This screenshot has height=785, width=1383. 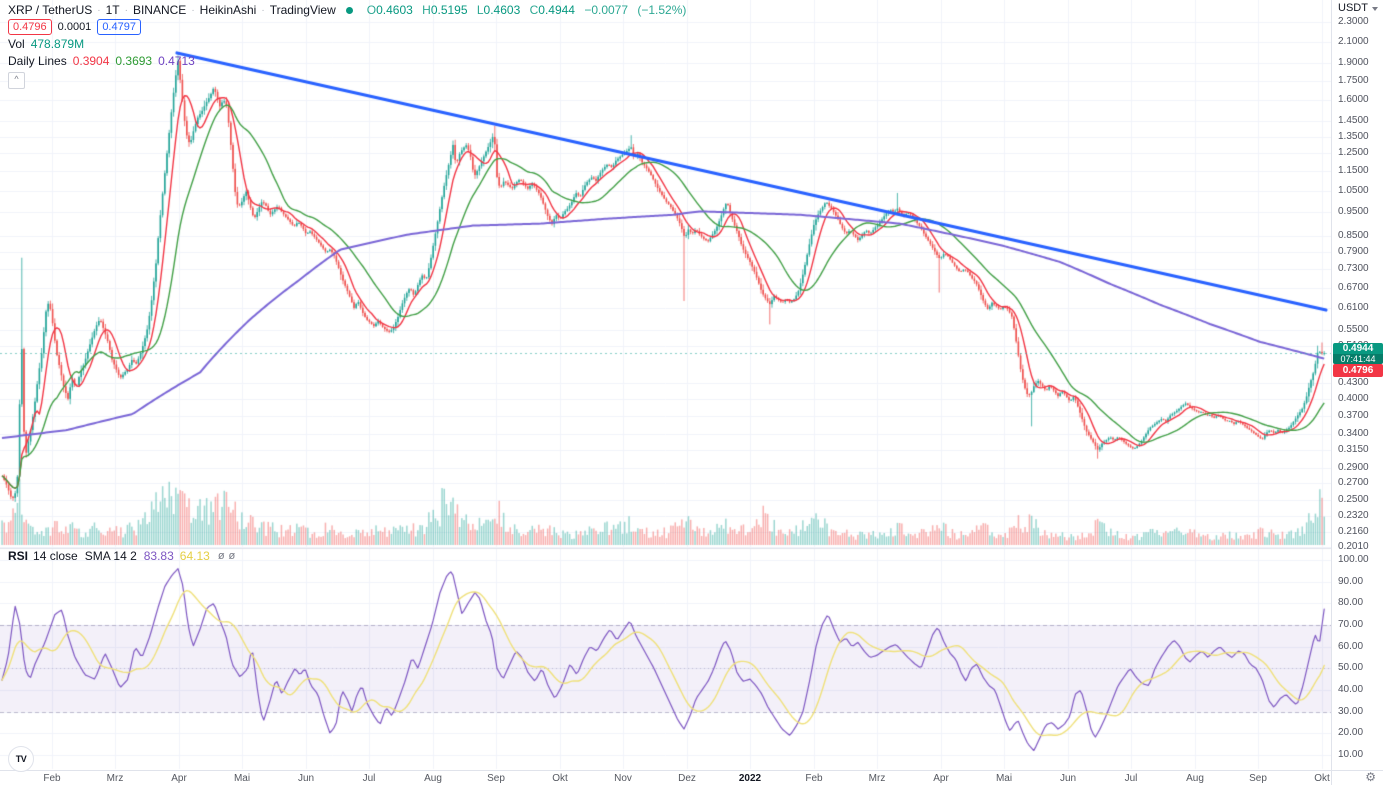 What do you see at coordinates (1353, 80) in the screenshot?
I see `price-tick: 1.7500` at bounding box center [1353, 80].